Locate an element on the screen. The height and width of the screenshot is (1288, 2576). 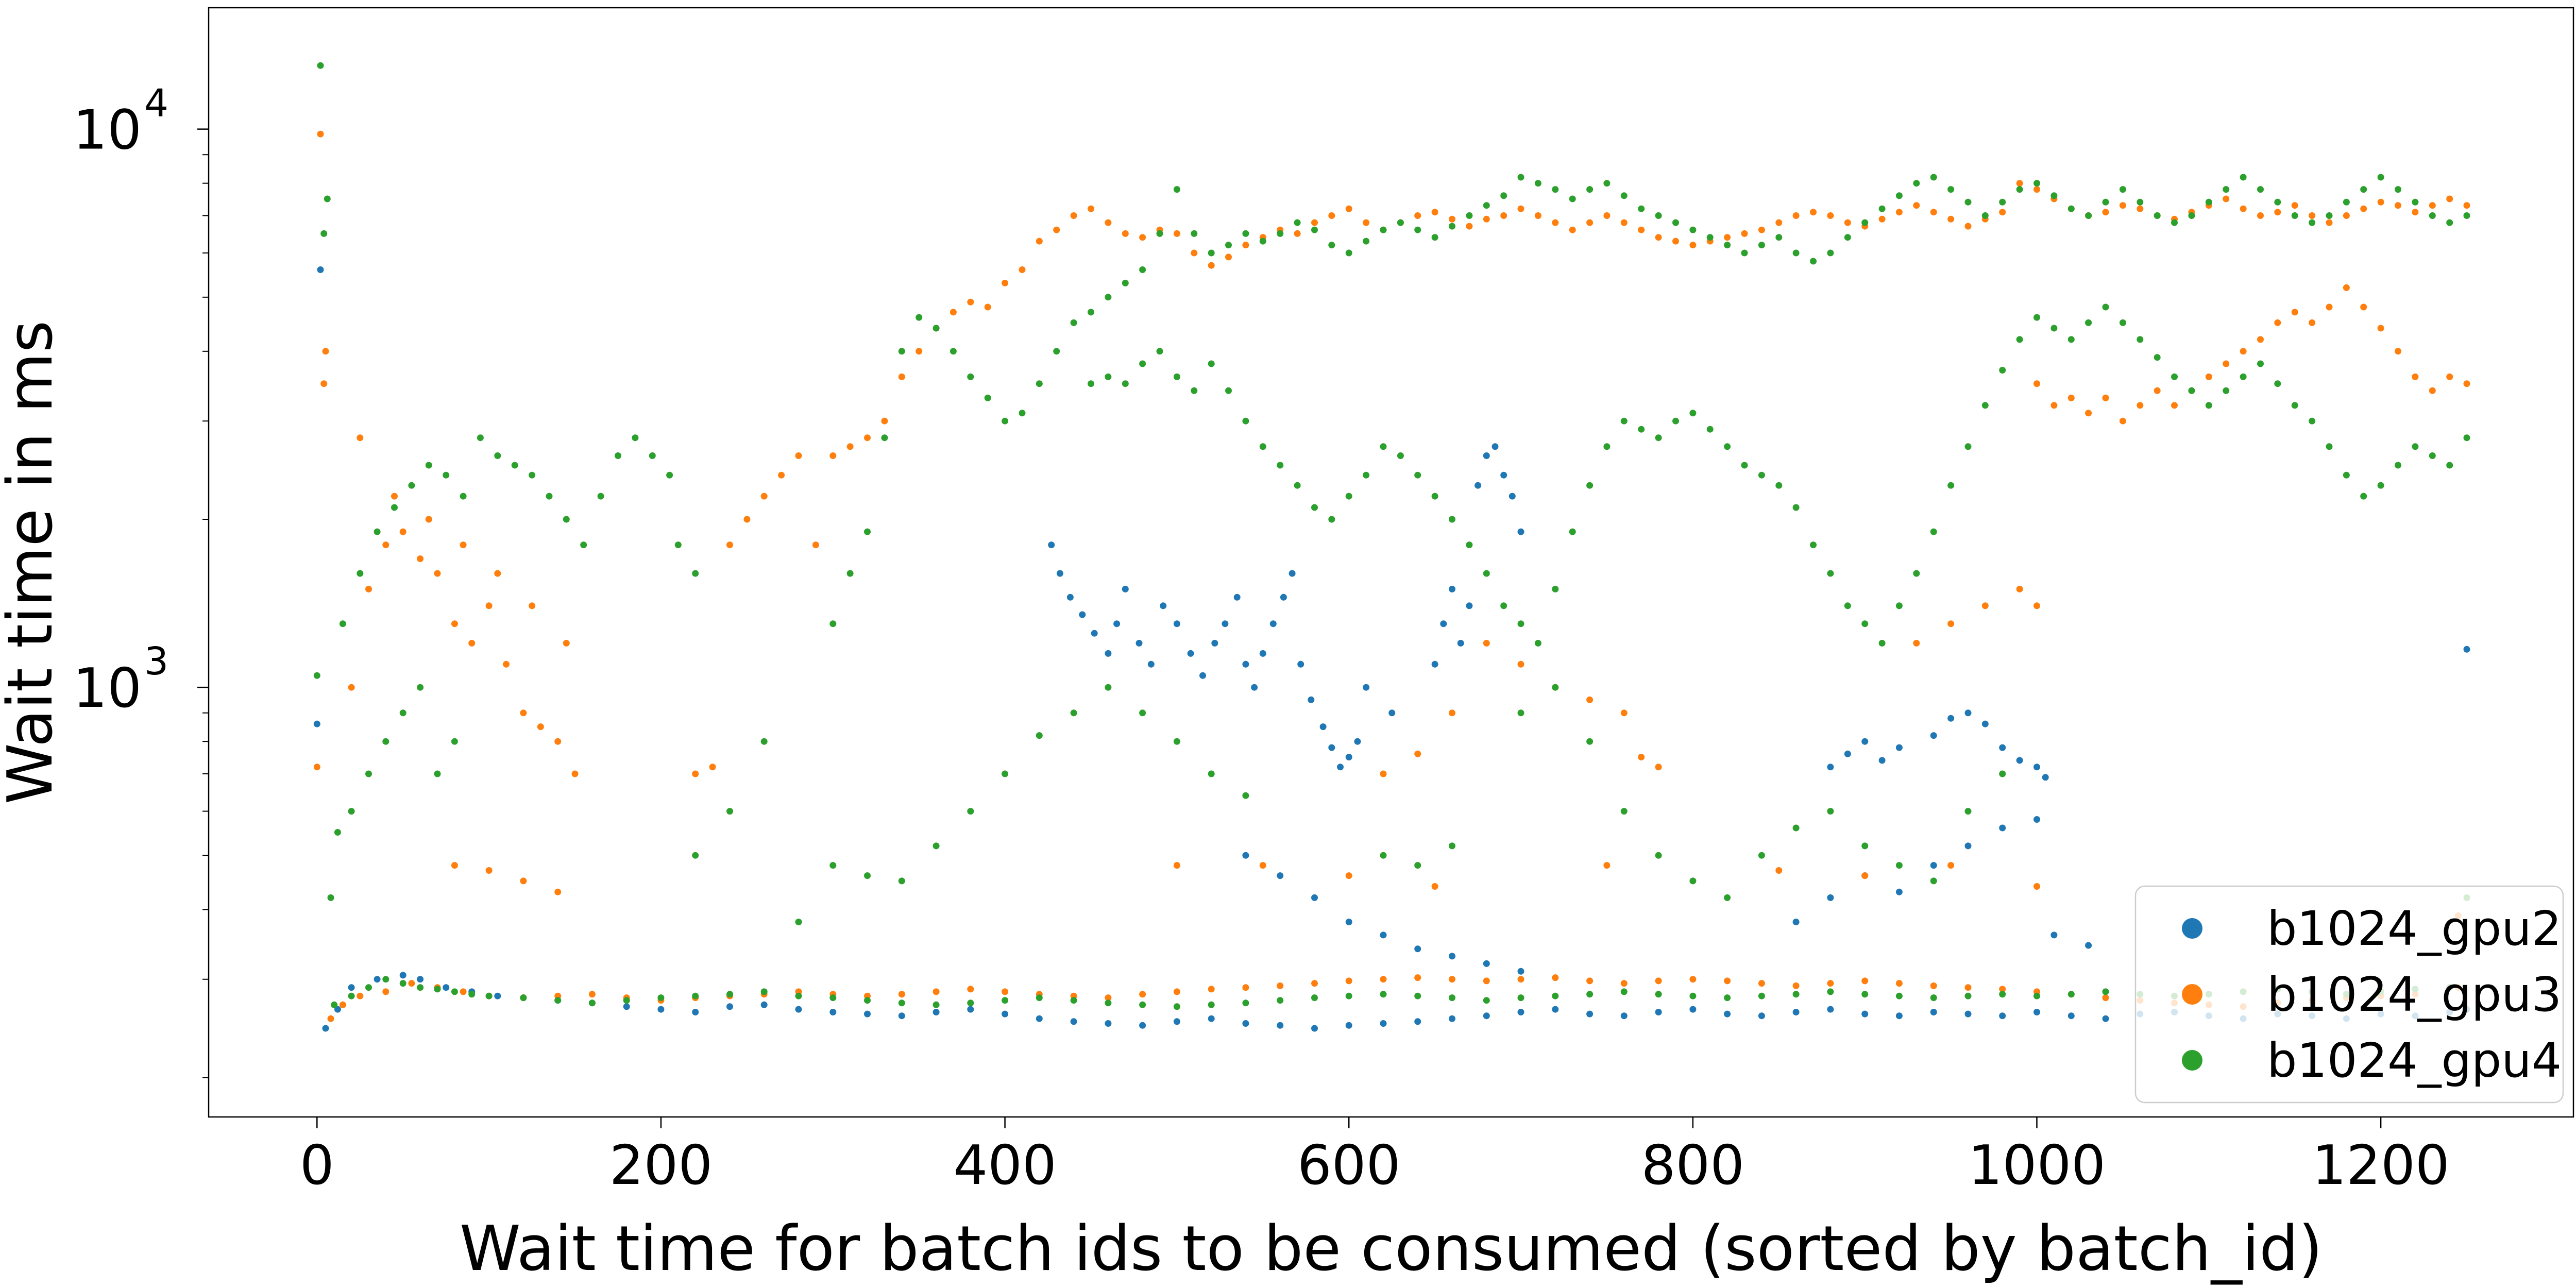
legend: b1024_gpu2 b1024_gpu3 b1024_gpu4 is located at coordinates (2349, 994).